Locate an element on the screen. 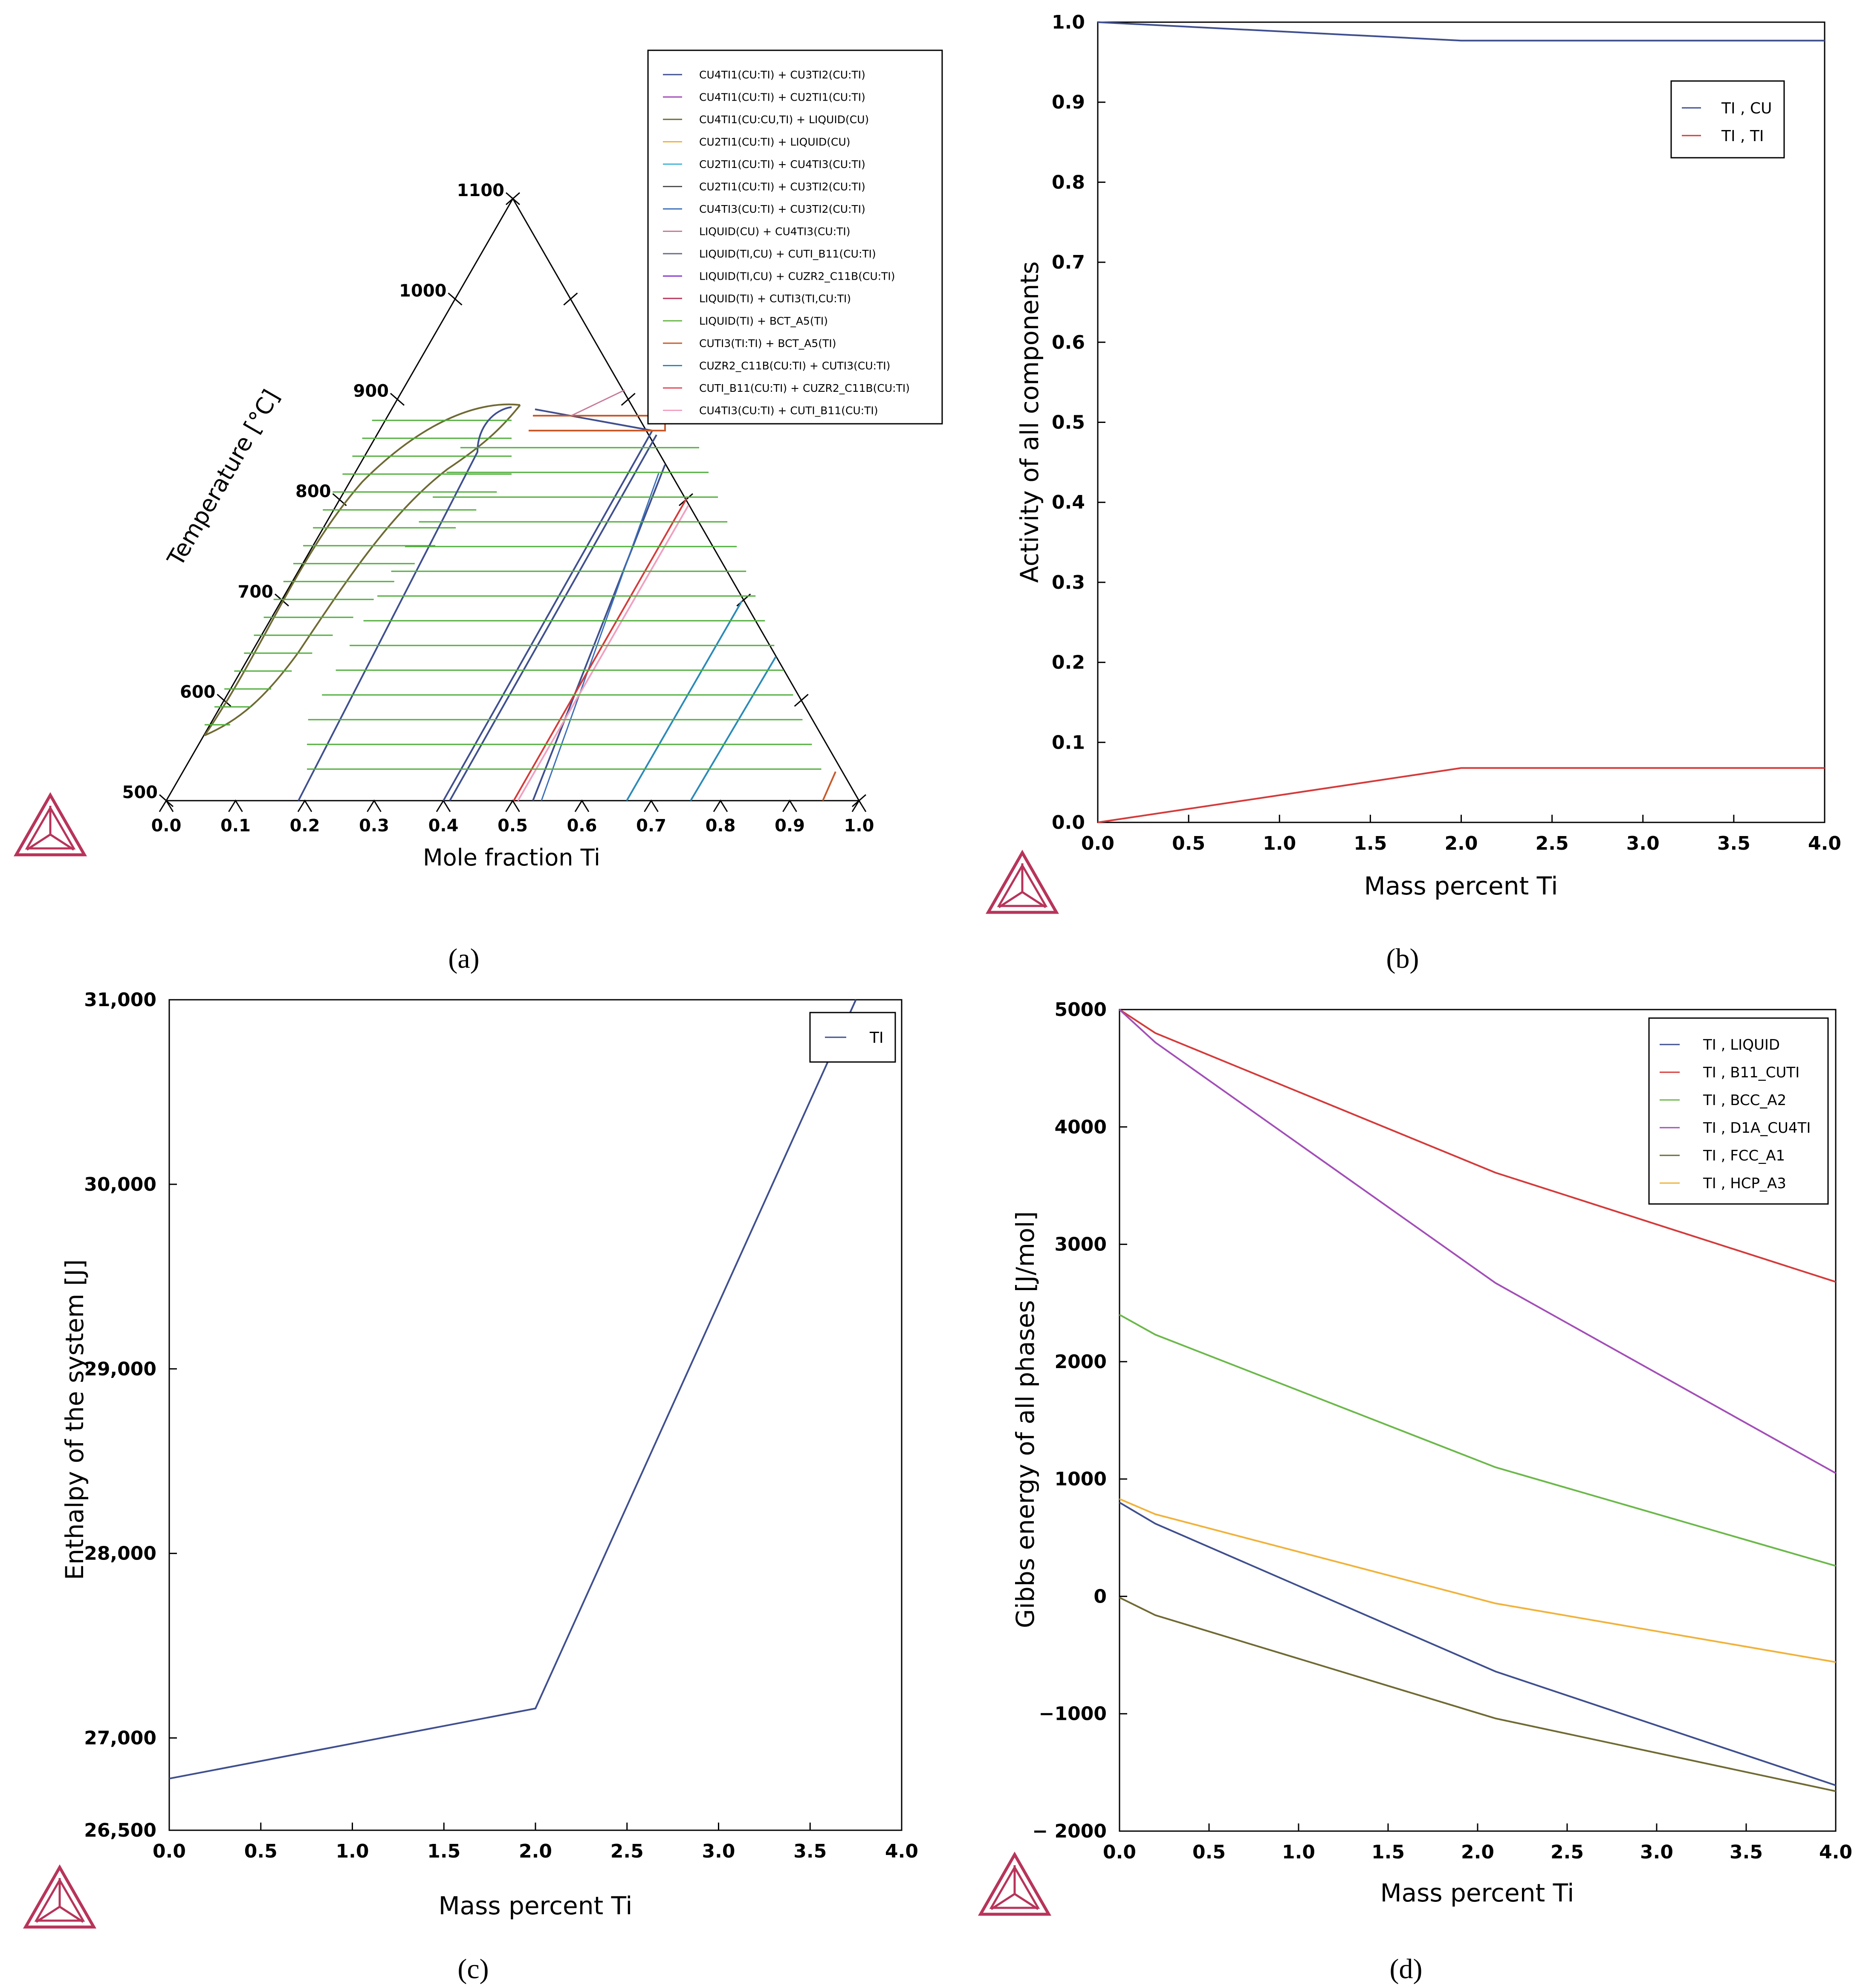 The width and height of the screenshot is (1863, 1988). panel-b-y-tick-label: 0.3 is located at coordinates (1069, 582).